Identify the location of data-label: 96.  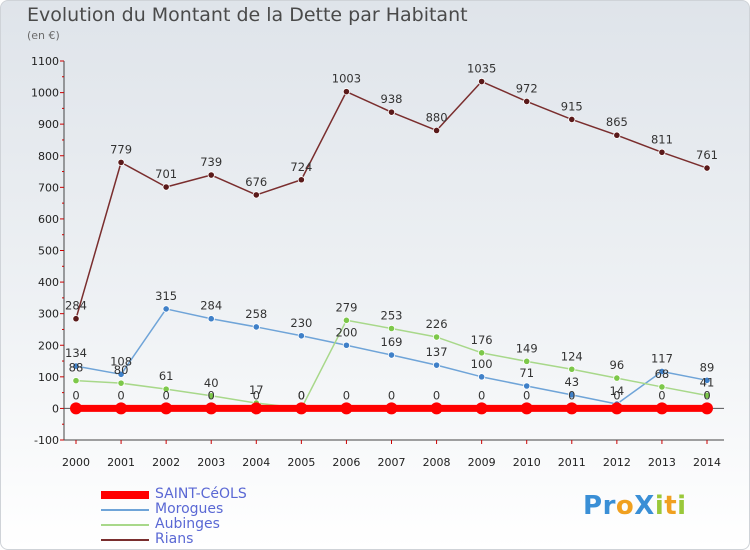
(617, 365).